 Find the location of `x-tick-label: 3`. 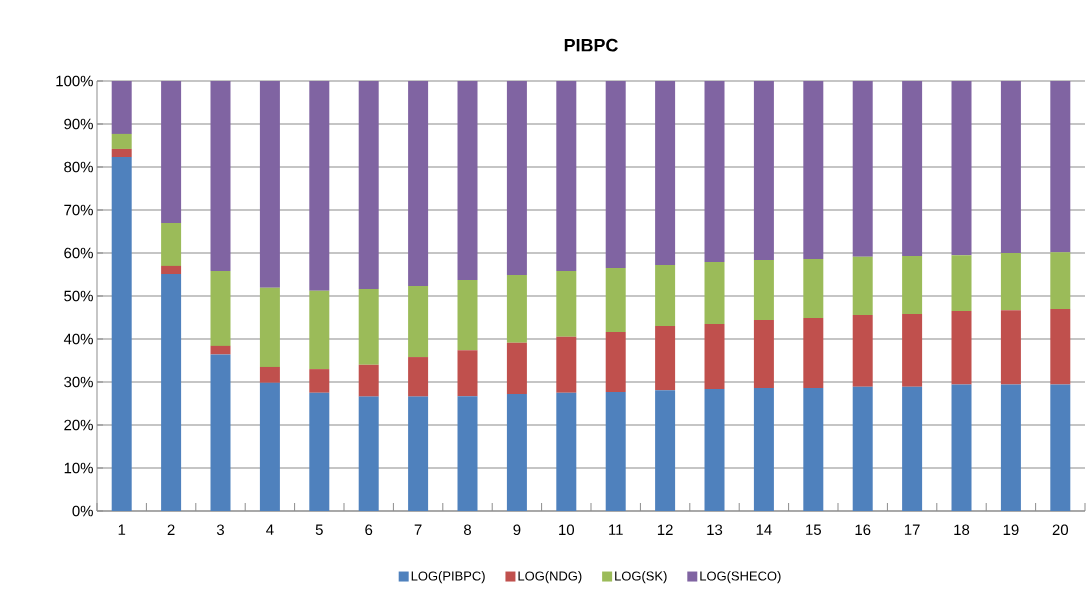

x-tick-label: 3 is located at coordinates (220, 530).